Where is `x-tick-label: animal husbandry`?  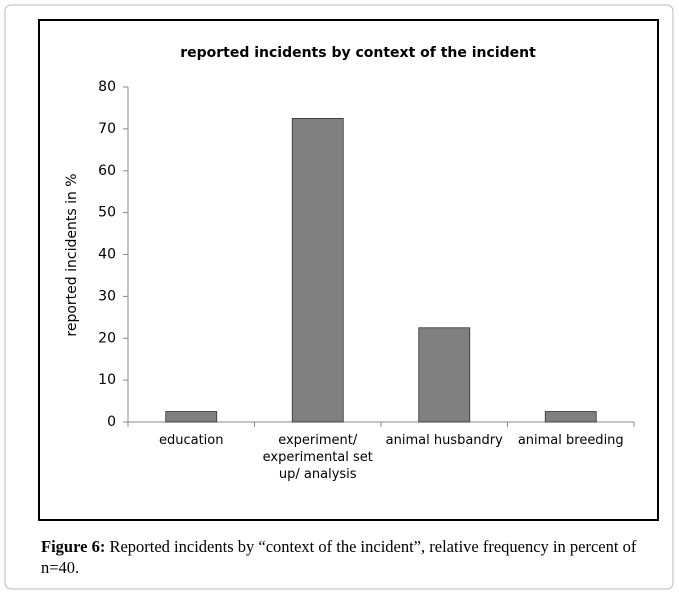
x-tick-label: animal husbandry is located at coordinates (444, 440).